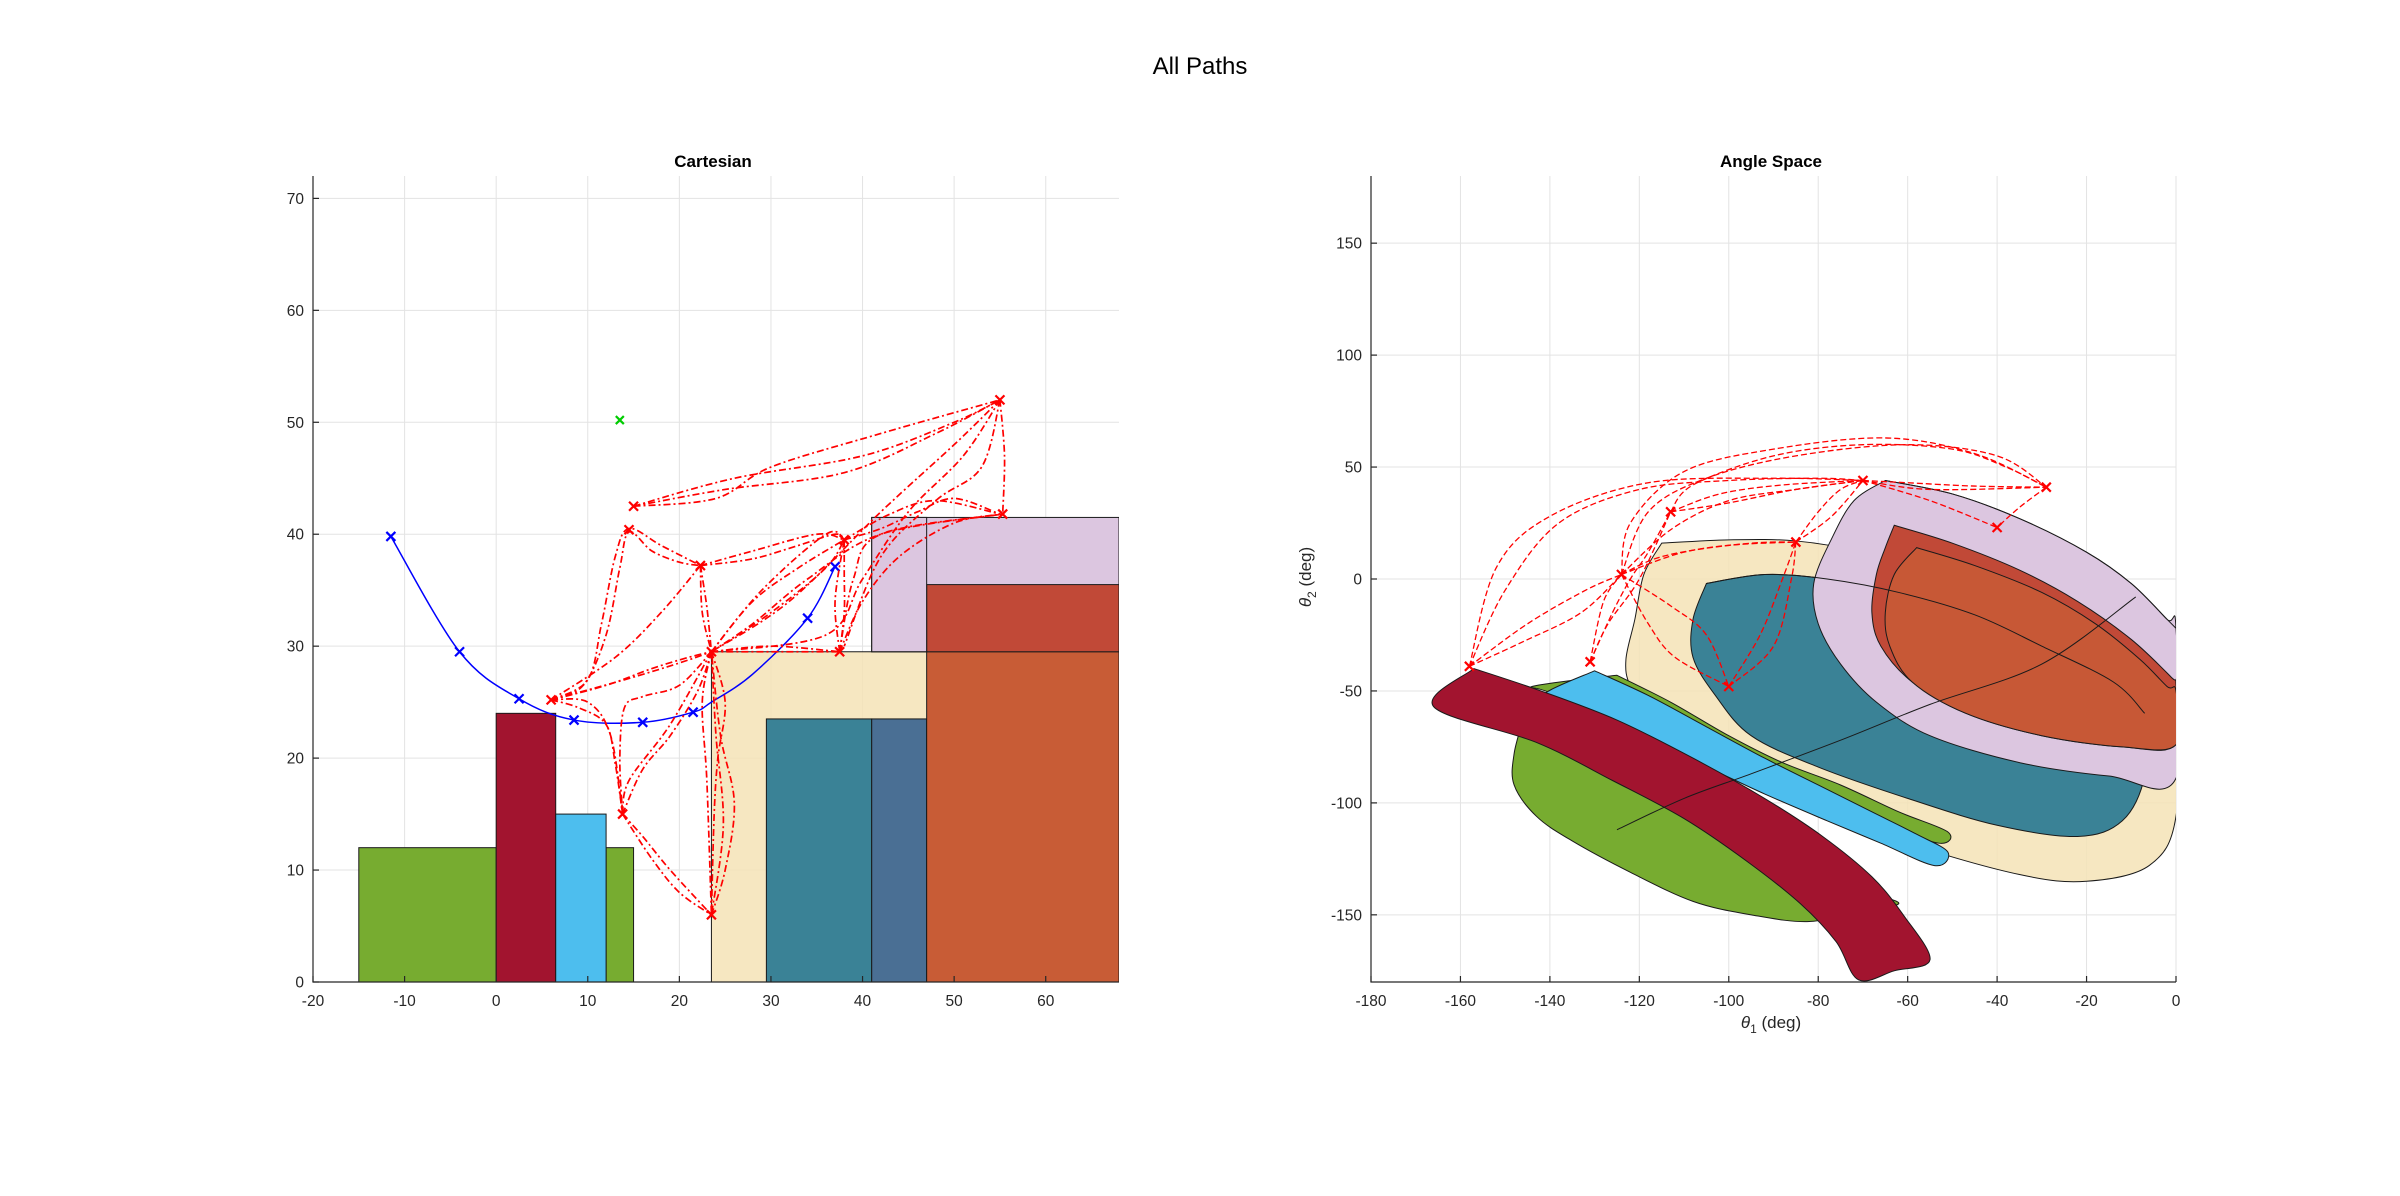 This screenshot has height=1196, width=2400. Describe the element at coordinates (296, 535) in the screenshot. I see `cart-y-tick-label: 40` at that location.